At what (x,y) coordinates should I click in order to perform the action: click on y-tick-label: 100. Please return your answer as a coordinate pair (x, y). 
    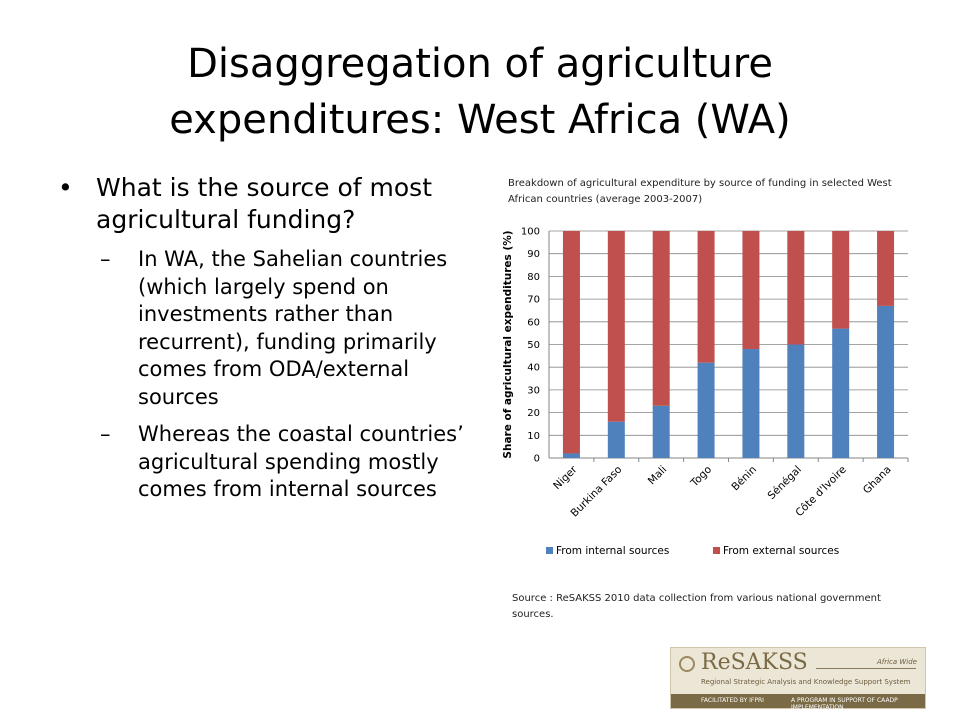
    Looking at the image, I should click on (530, 232).